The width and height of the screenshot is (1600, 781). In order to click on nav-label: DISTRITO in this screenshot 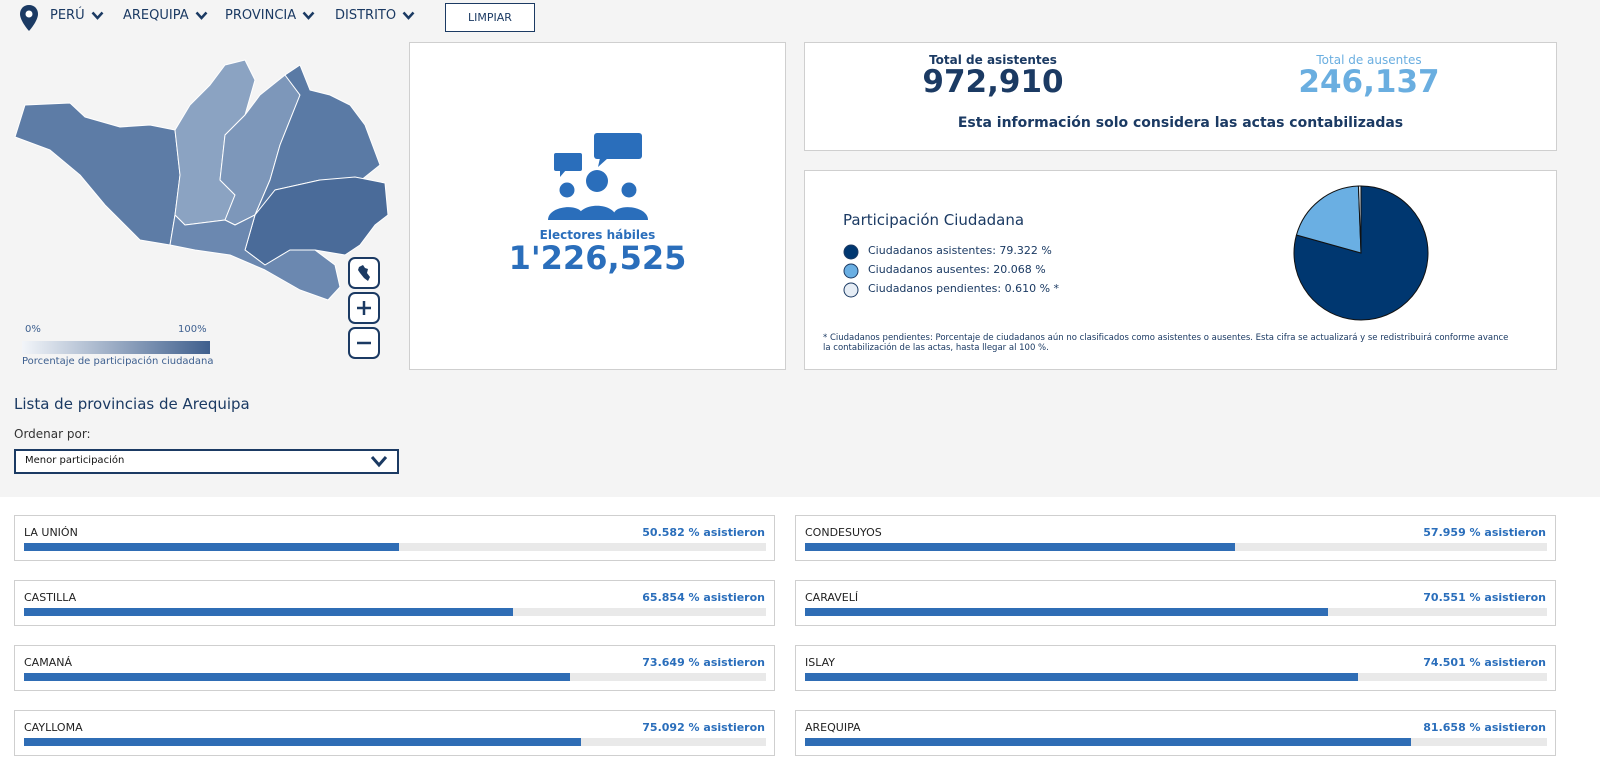, I will do `click(366, 15)`.